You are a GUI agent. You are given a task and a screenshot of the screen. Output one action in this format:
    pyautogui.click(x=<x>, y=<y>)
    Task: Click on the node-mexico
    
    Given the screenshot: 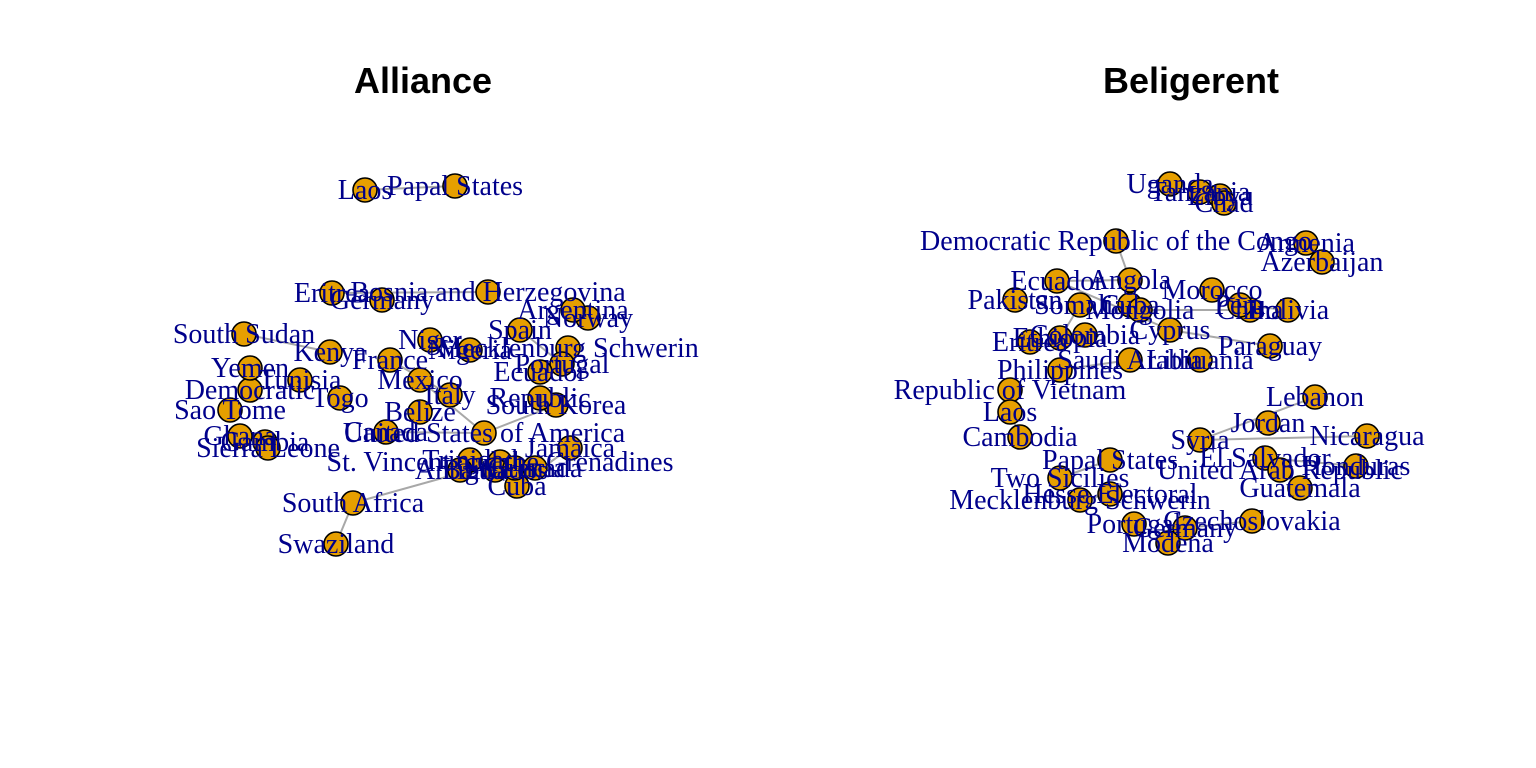 What is the action you would take?
    pyautogui.click(x=420, y=380)
    